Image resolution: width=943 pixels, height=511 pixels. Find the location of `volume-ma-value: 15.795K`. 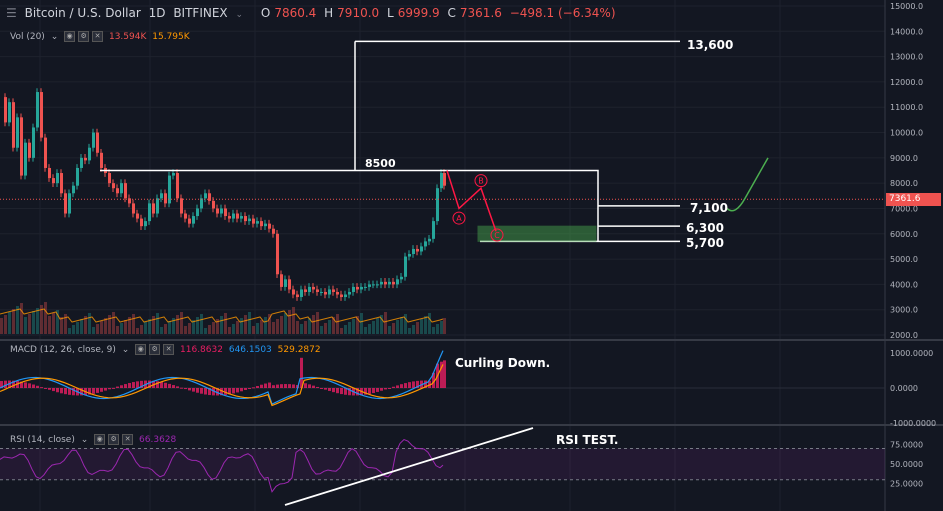

volume-ma-value: 15.795K is located at coordinates (171, 37).